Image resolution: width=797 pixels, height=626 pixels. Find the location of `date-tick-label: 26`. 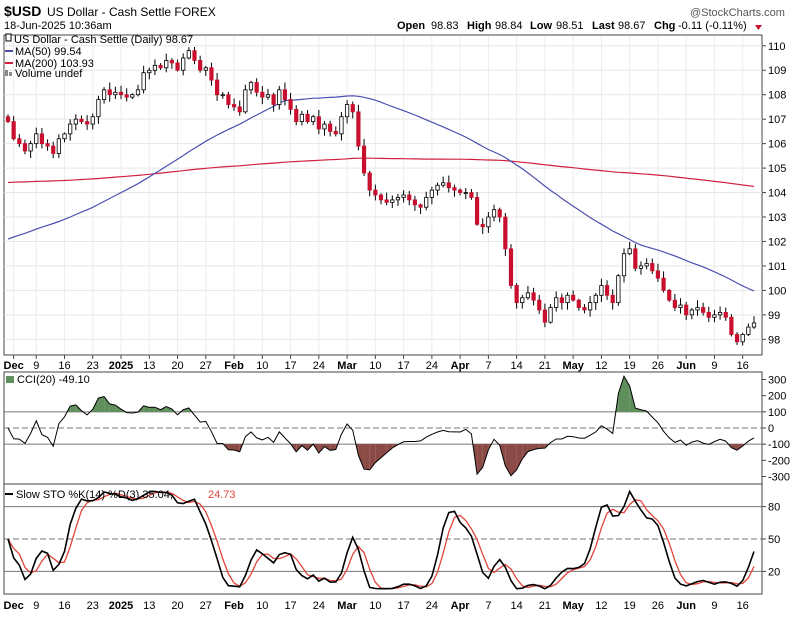

date-tick-label: 26 is located at coordinates (658, 606).